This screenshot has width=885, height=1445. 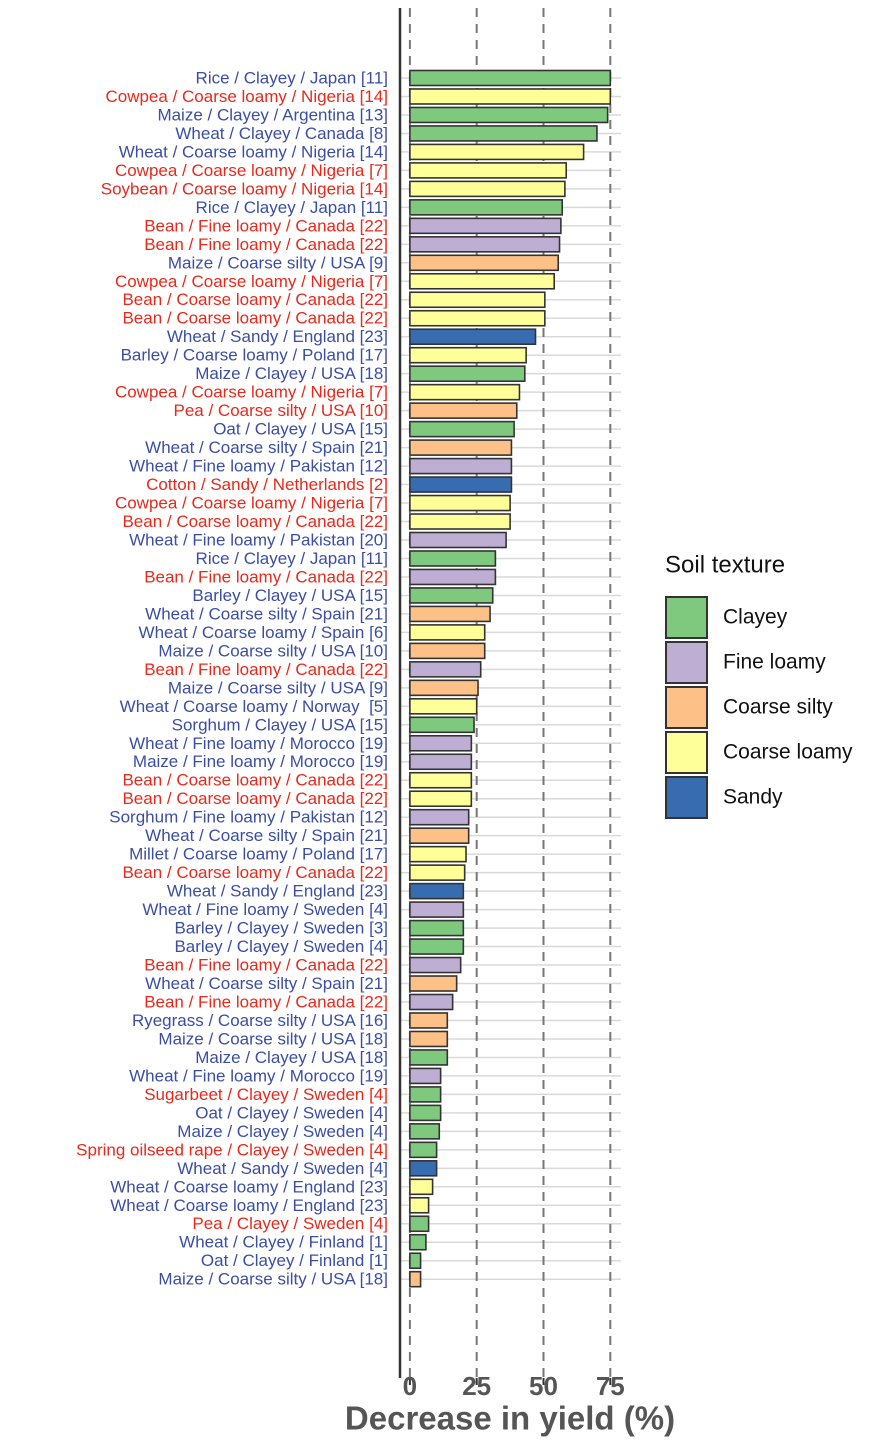 What do you see at coordinates (291, 1112) in the screenshot?
I see `y-tick-label: Oat / Clayey / Sweden [4]` at bounding box center [291, 1112].